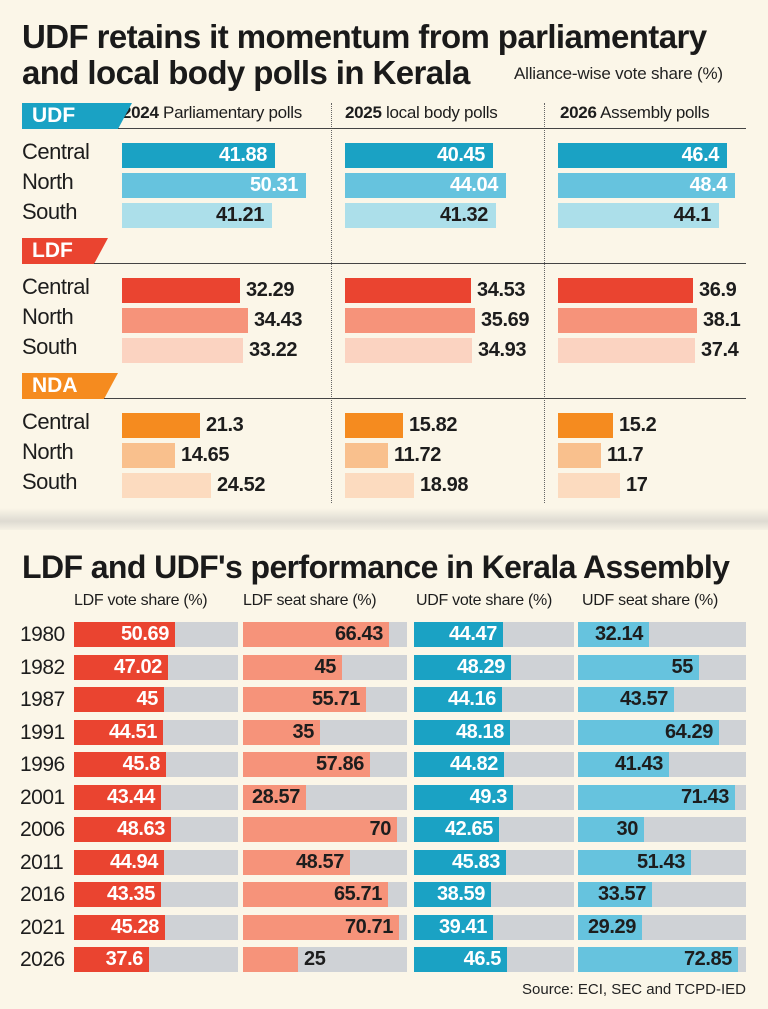 The width and height of the screenshot is (768, 1009). Describe the element at coordinates (634, 989) in the screenshot. I see `source-note: Source: ECI, SEC and TCPD-IED` at that location.